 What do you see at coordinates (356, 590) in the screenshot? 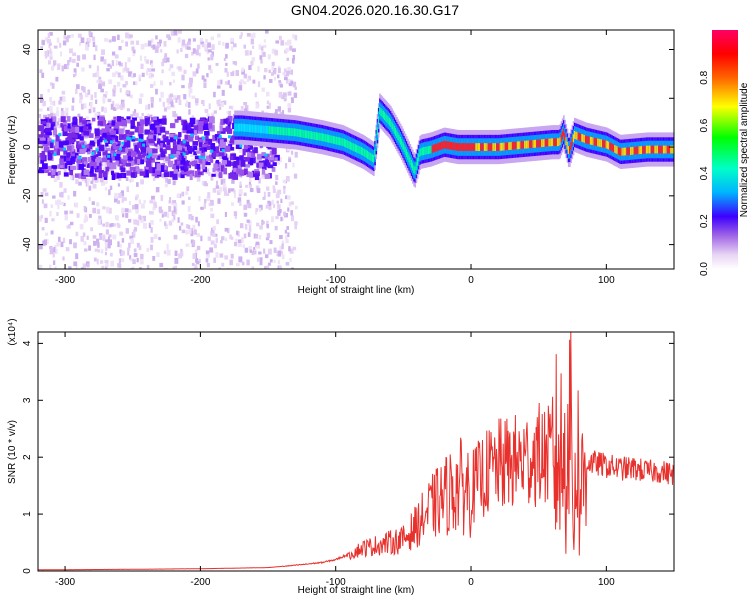
I see `snr-x-label: Height of straight line (km)` at bounding box center [356, 590].